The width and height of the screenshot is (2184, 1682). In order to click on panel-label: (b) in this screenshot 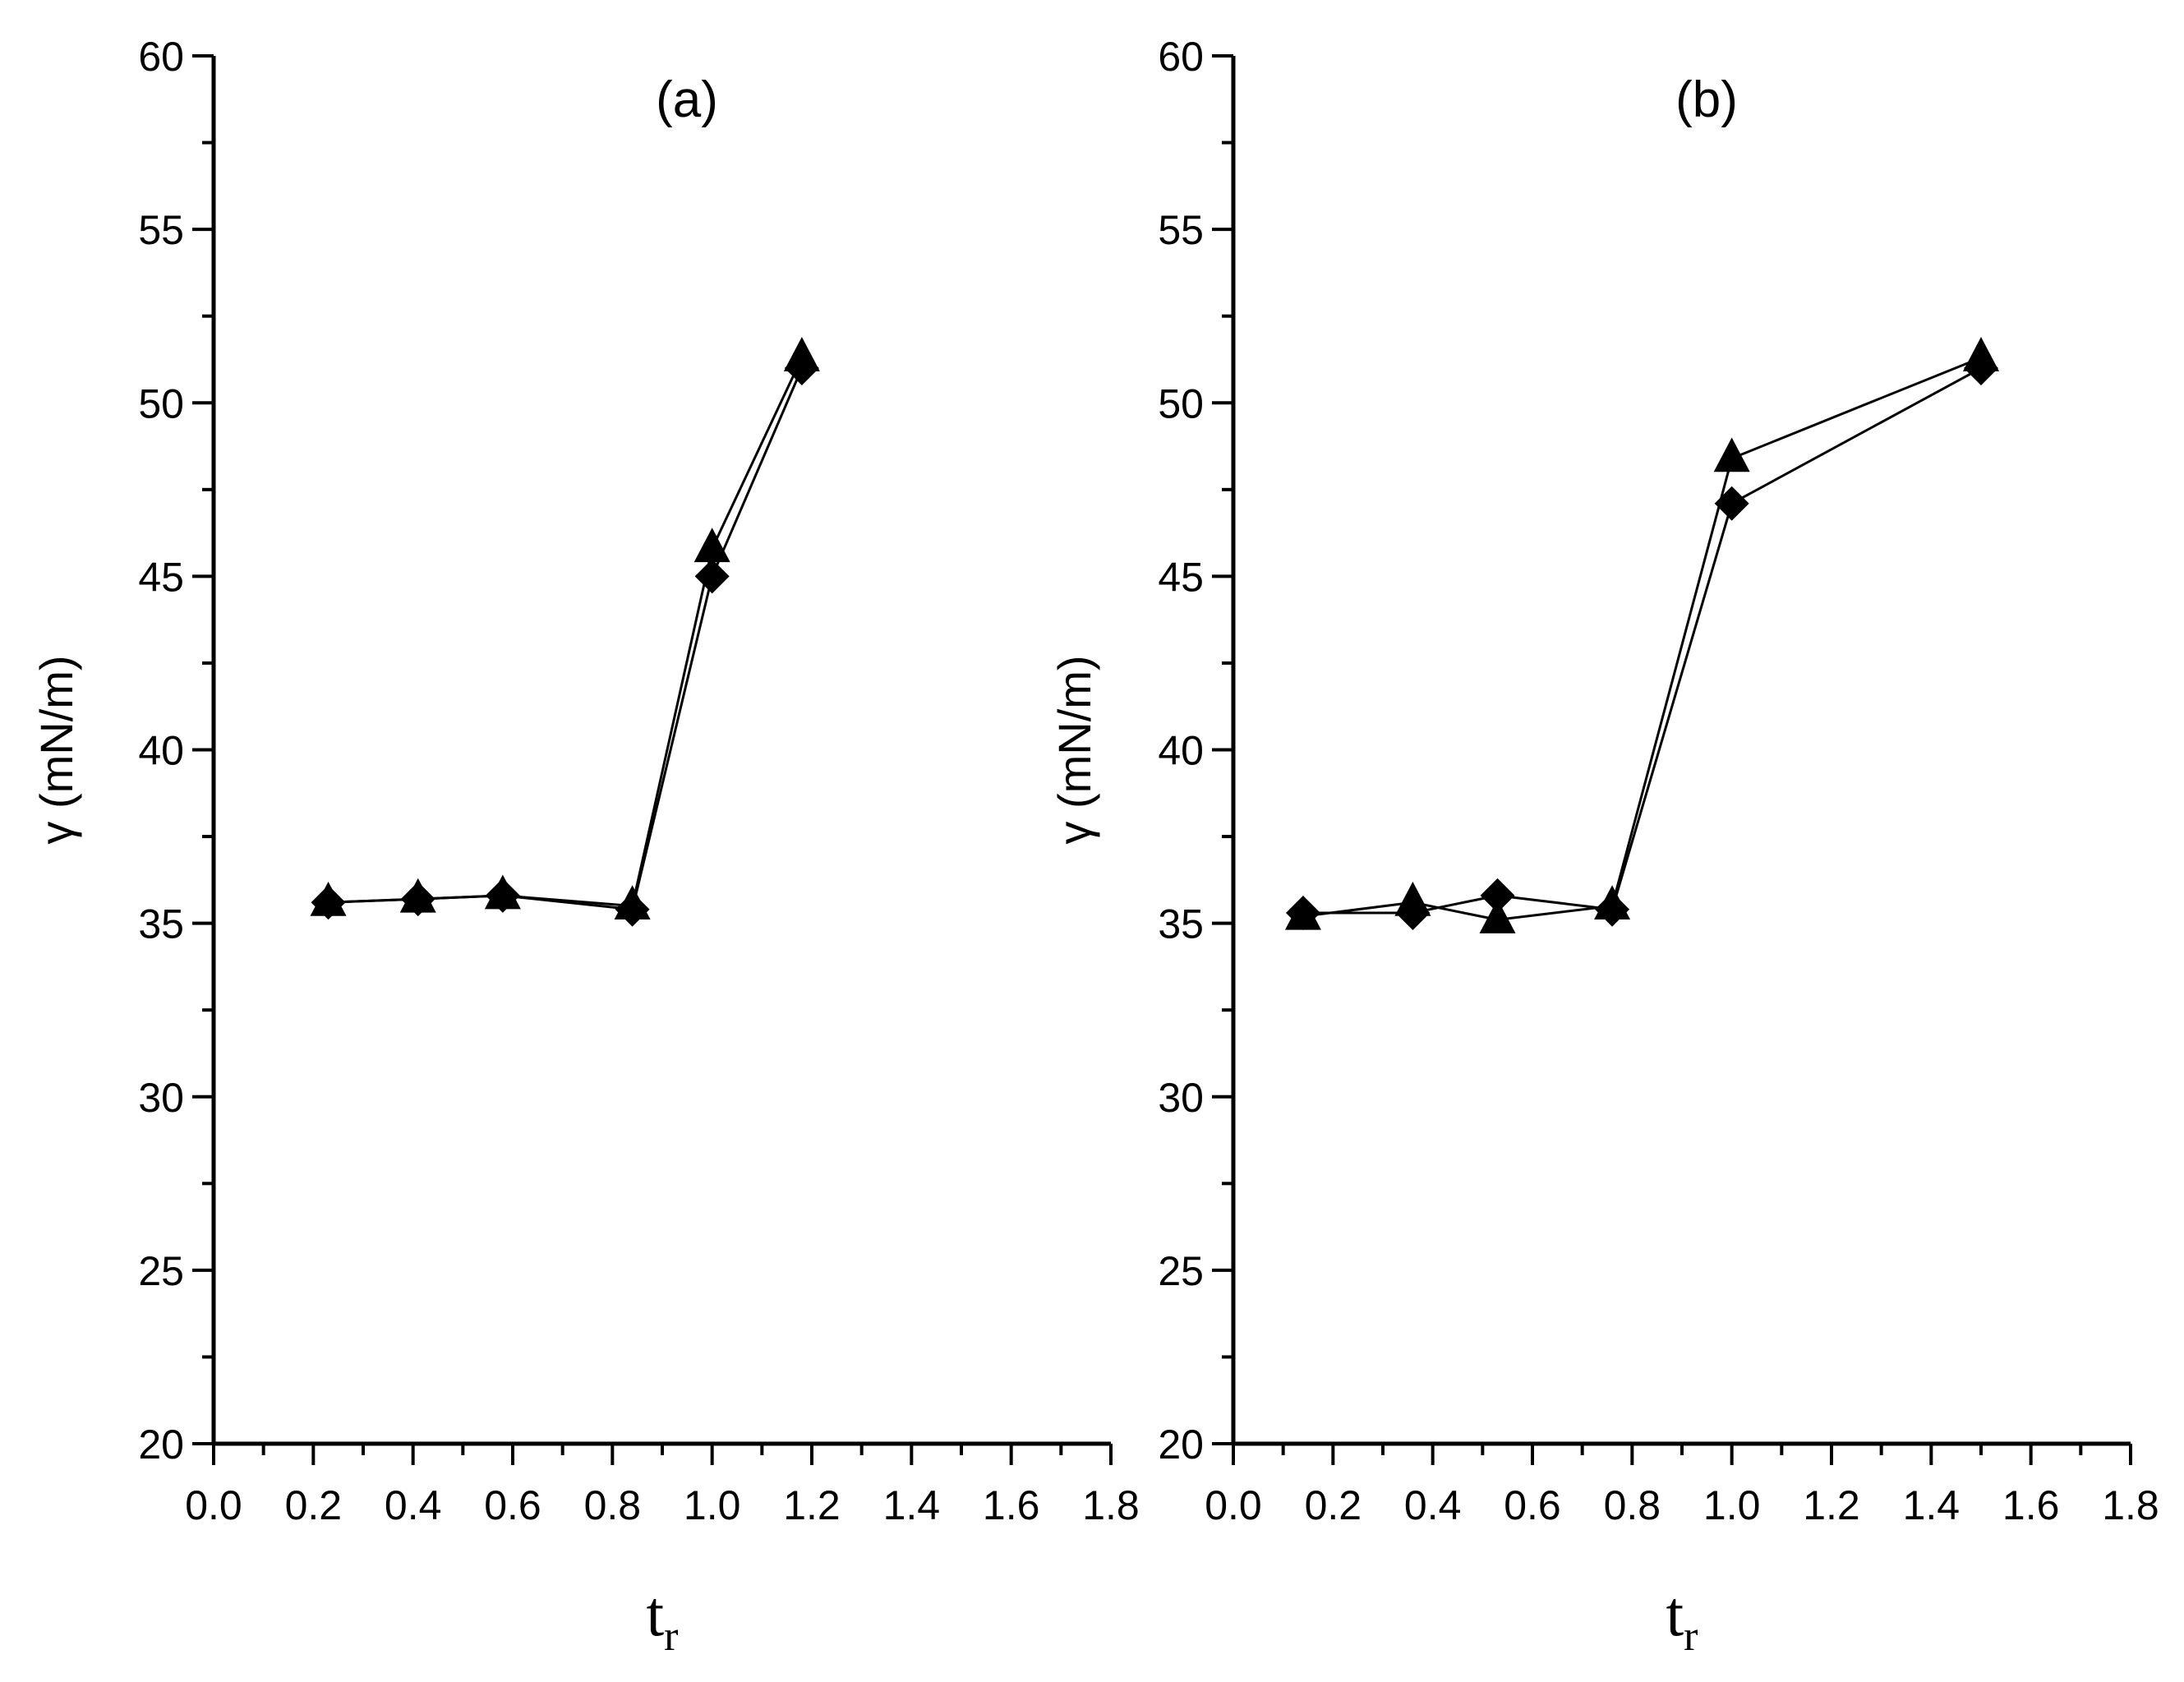, I will do `click(1706, 100)`.